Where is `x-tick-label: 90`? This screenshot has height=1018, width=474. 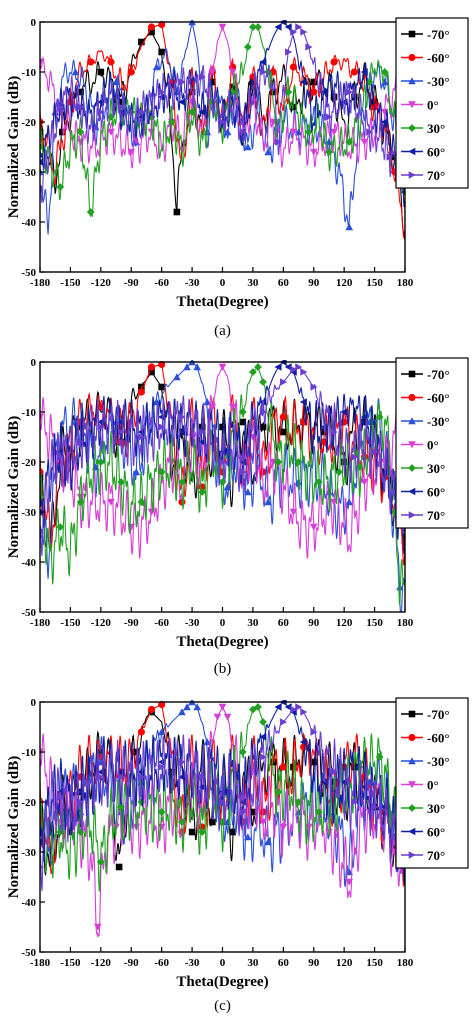 x-tick-label: 90 is located at coordinates (314, 283).